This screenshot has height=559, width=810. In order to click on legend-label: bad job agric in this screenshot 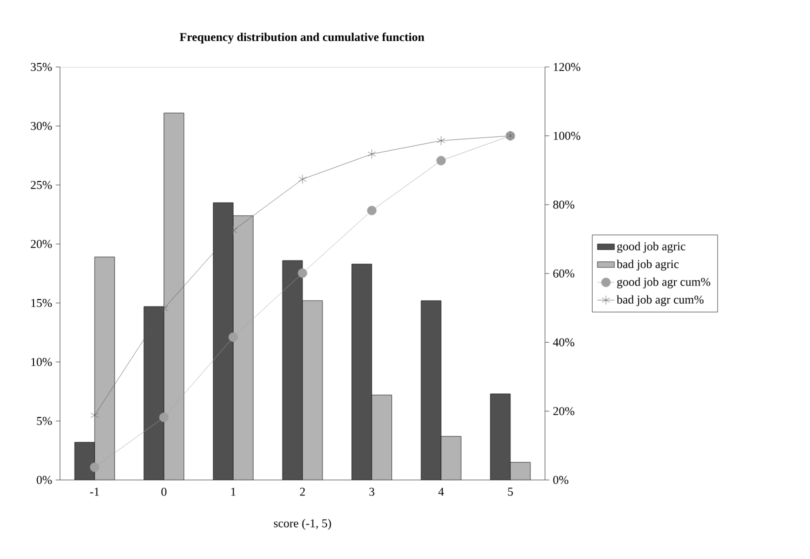, I will do `click(647, 265)`.